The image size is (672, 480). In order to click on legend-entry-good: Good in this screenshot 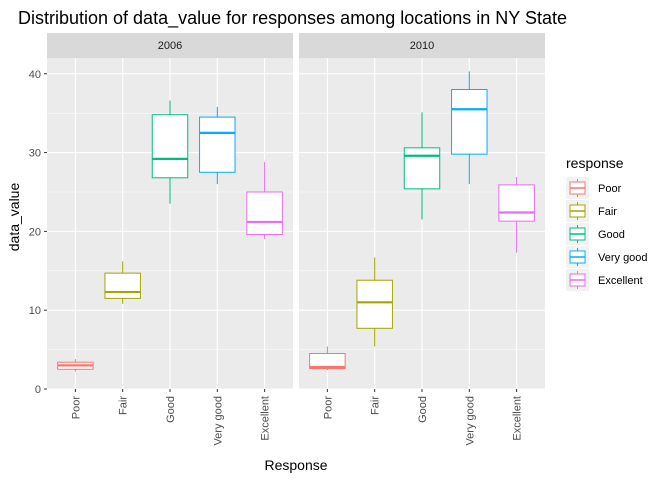, I will do `click(595, 234)`.